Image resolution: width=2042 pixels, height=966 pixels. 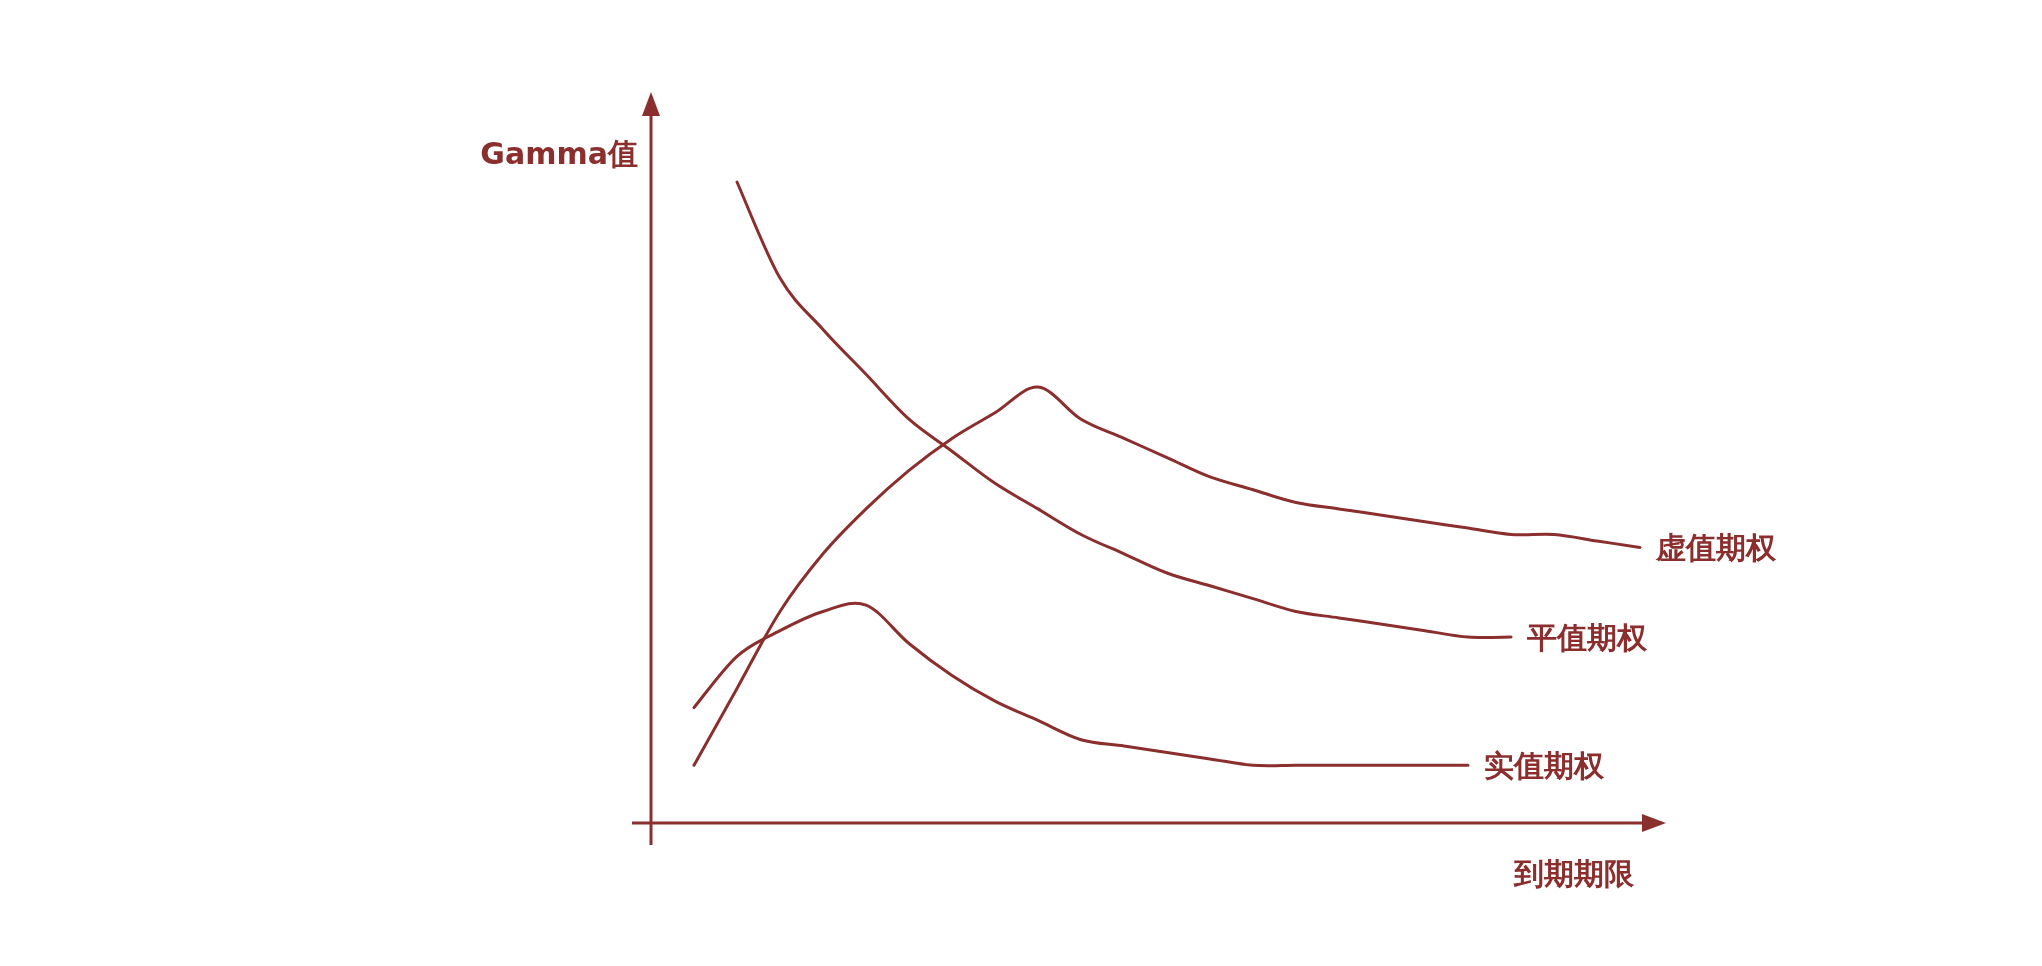 What do you see at coordinates (1544, 765) in the screenshot?
I see `series-label: 实值期权` at bounding box center [1544, 765].